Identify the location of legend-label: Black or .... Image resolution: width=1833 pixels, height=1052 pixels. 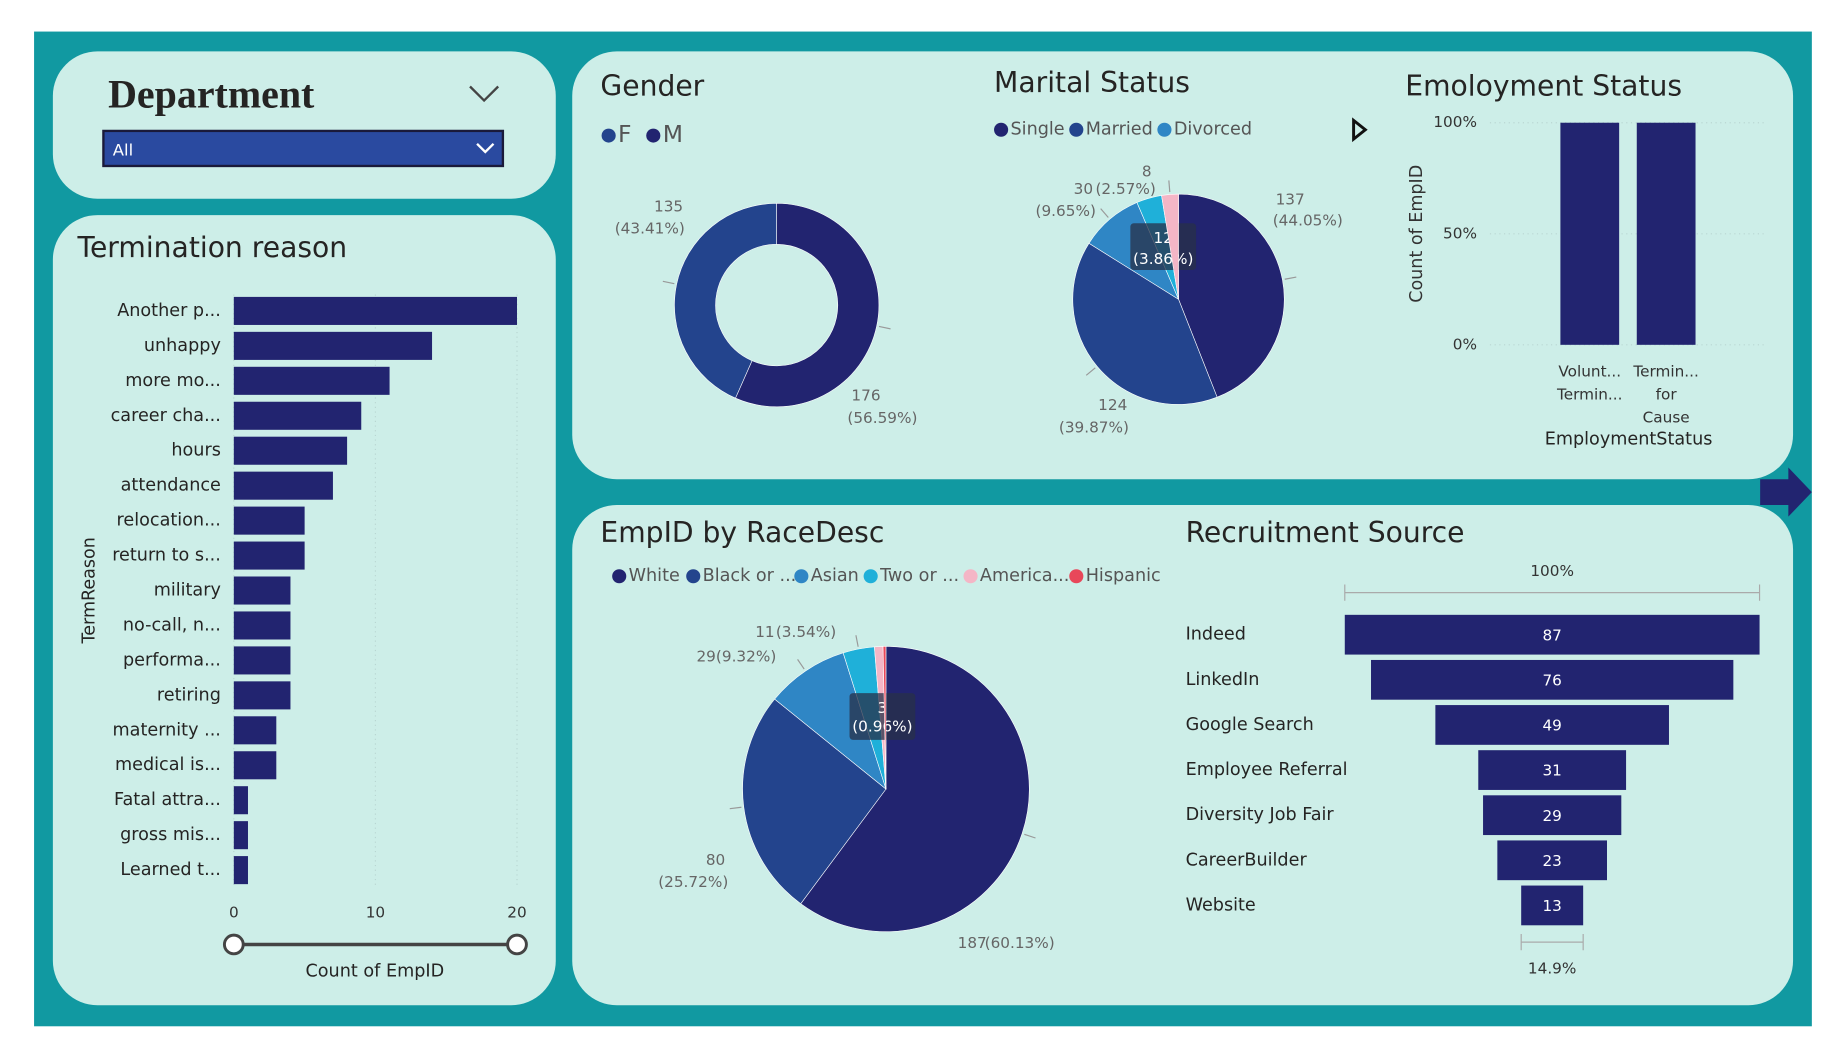
(750, 576).